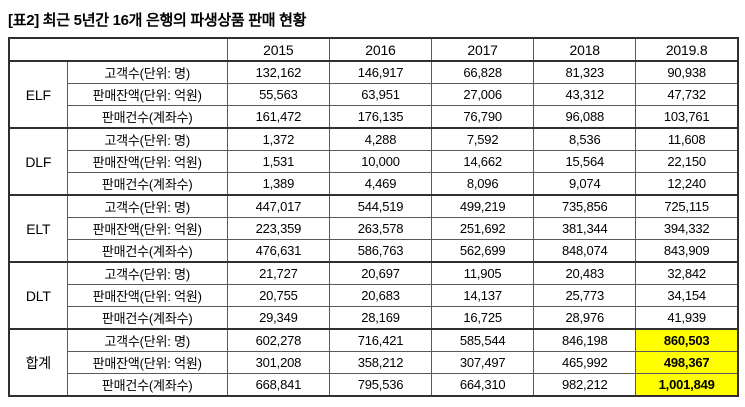 The width and height of the screenshot is (745, 407). What do you see at coordinates (483, 161) in the screenshot?
I see `value-cell: 14,662` at bounding box center [483, 161].